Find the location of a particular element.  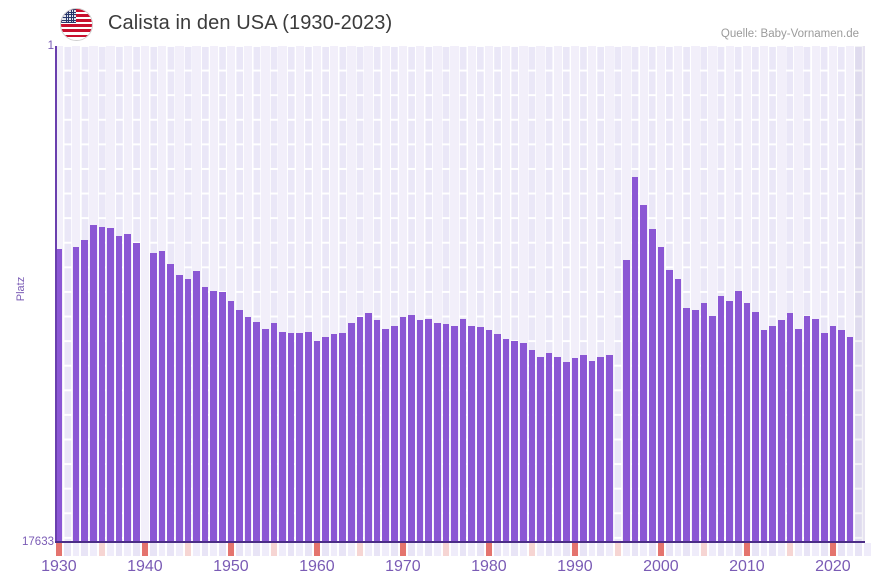

y-axis-line is located at coordinates (56, 294).